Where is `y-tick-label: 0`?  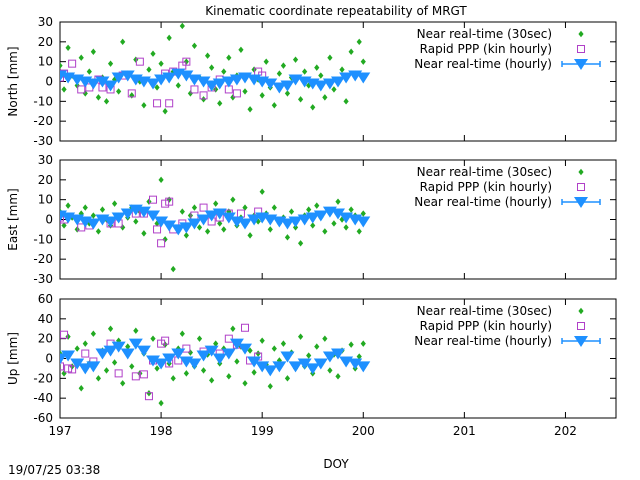 y-tick-label: 0 is located at coordinates (49, 220).